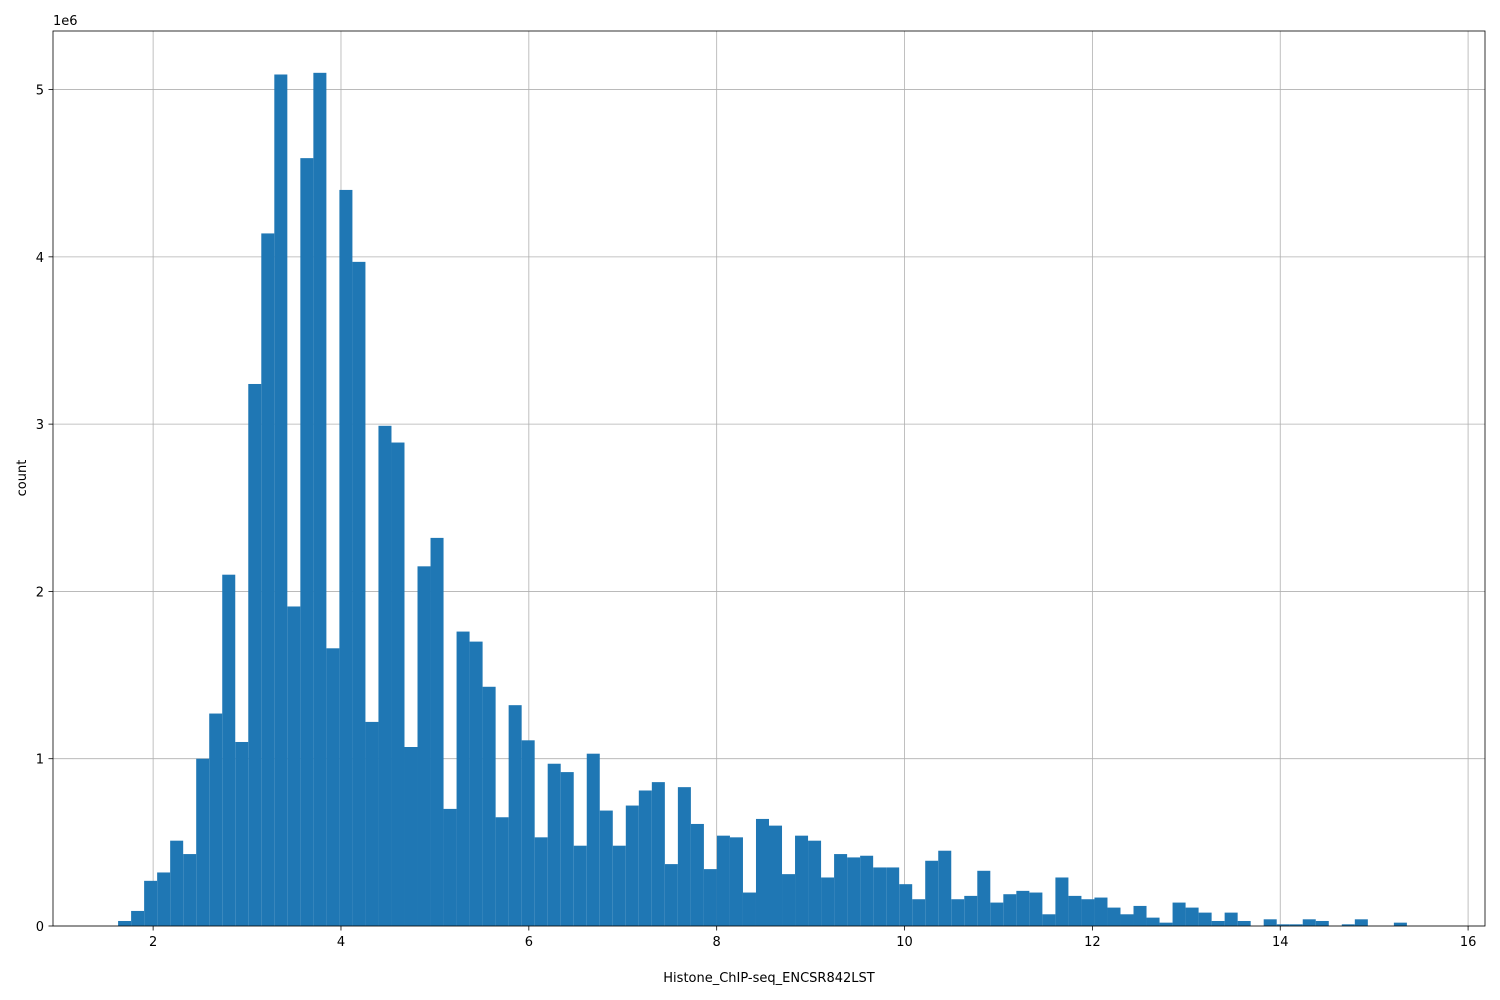 The height and width of the screenshot is (1000, 1500). Describe the element at coordinates (153, 942) in the screenshot. I see `x-tick-label: 2` at that location.